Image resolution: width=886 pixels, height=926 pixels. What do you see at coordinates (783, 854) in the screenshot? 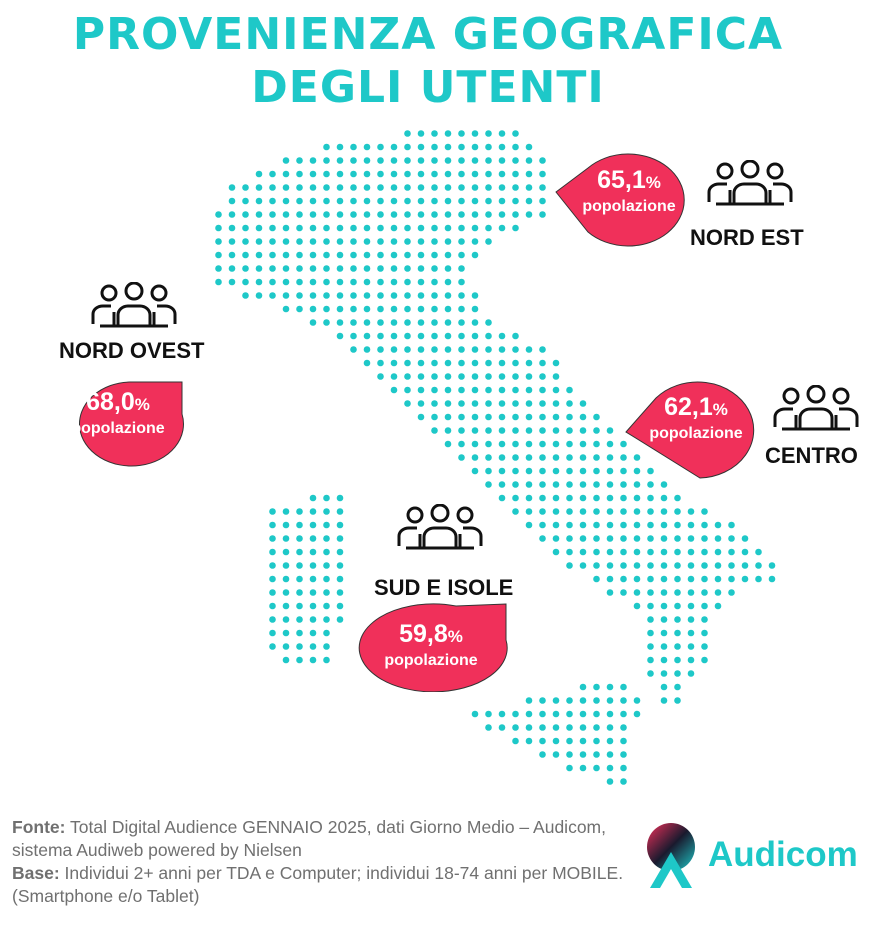
I see `audicom-logo-text: Audicom` at bounding box center [783, 854].